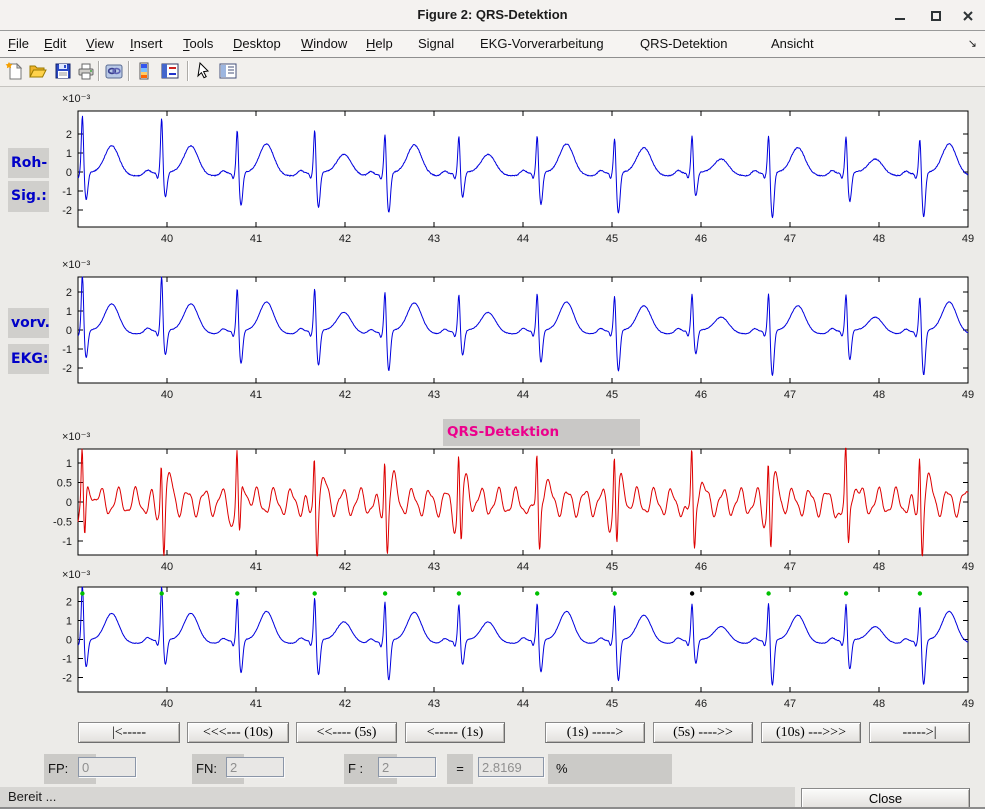  Describe the element at coordinates (170, 71) in the screenshot. I see `insert-legend-icon` at that location.